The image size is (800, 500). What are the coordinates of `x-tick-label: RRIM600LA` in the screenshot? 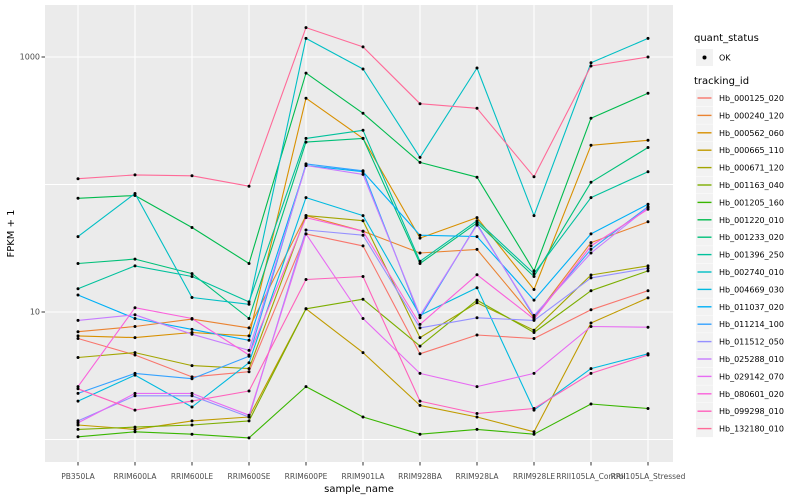 It's located at (136, 476).